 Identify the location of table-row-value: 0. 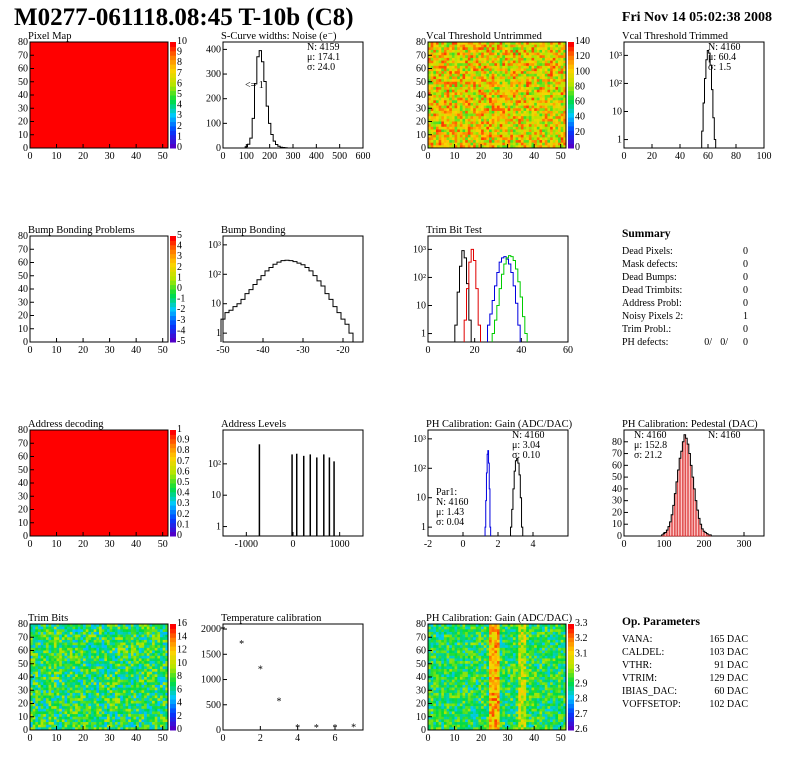
(745, 290).